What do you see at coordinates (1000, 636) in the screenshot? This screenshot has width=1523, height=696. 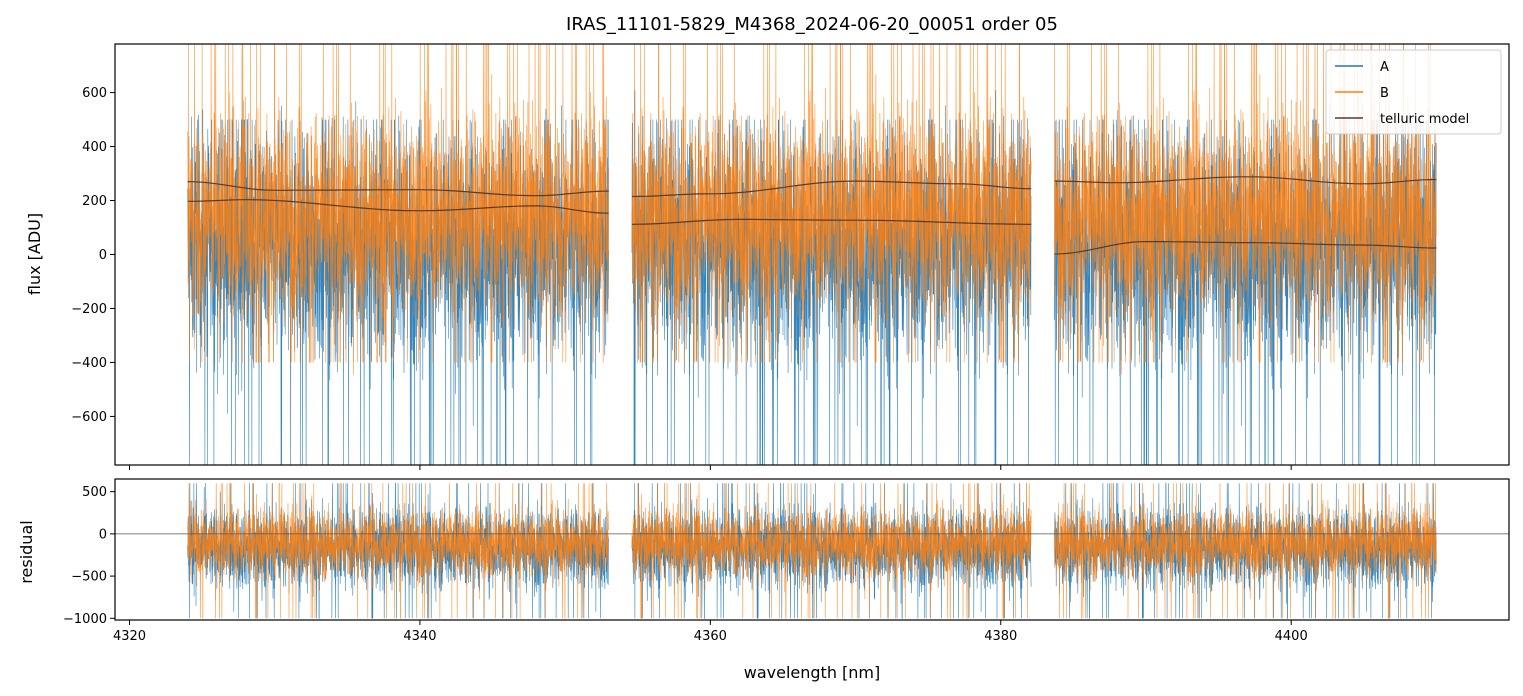 I see `x-tick-label: 4380` at bounding box center [1000, 636].